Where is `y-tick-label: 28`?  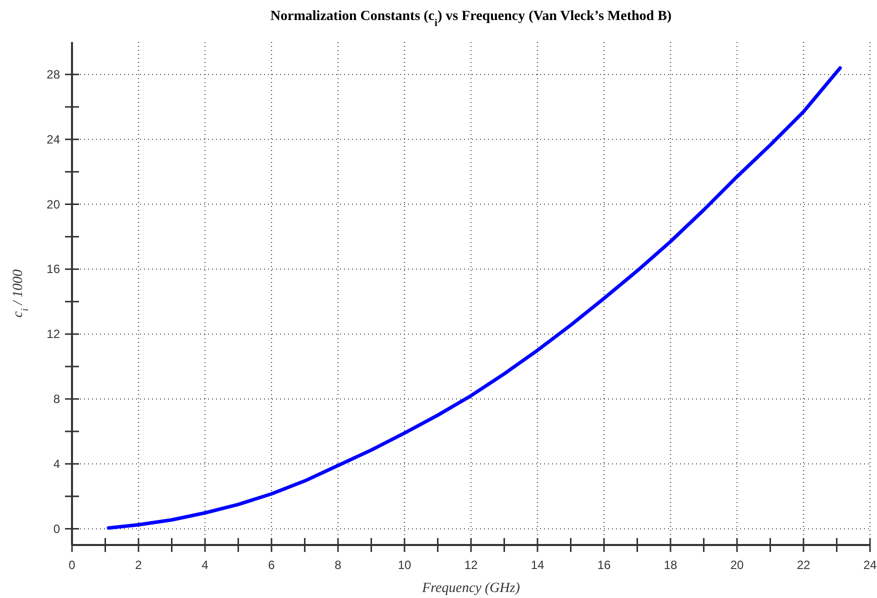
y-tick-label: 28 is located at coordinates (53, 74).